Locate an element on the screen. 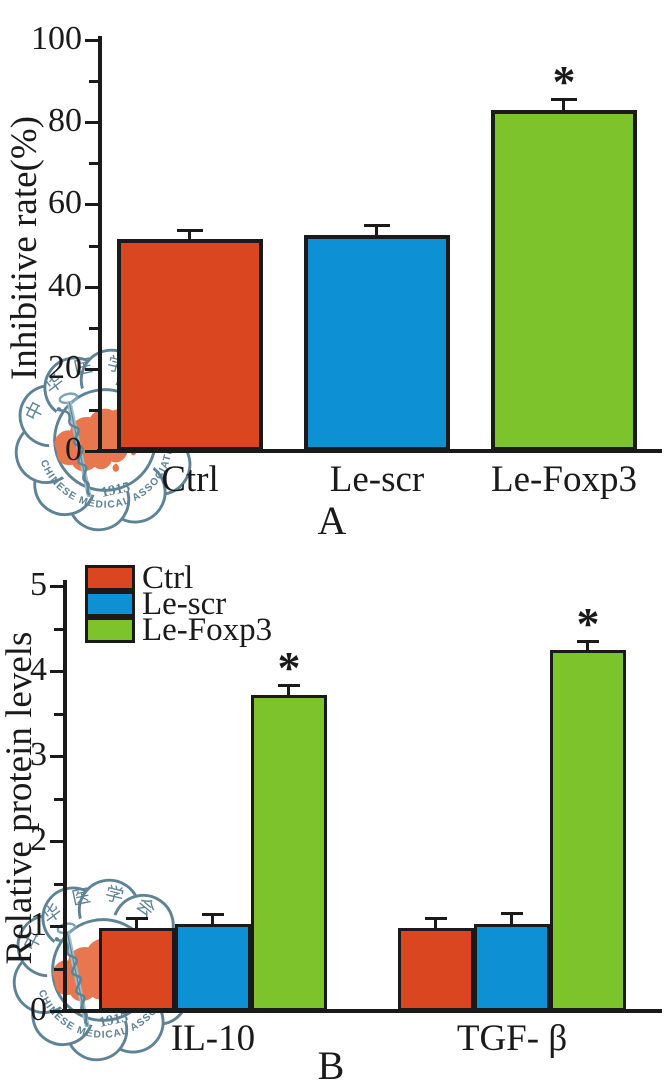 Image resolution: width=671 pixels, height=1090 pixels. y-tick-label: 4 is located at coordinates (38, 669).